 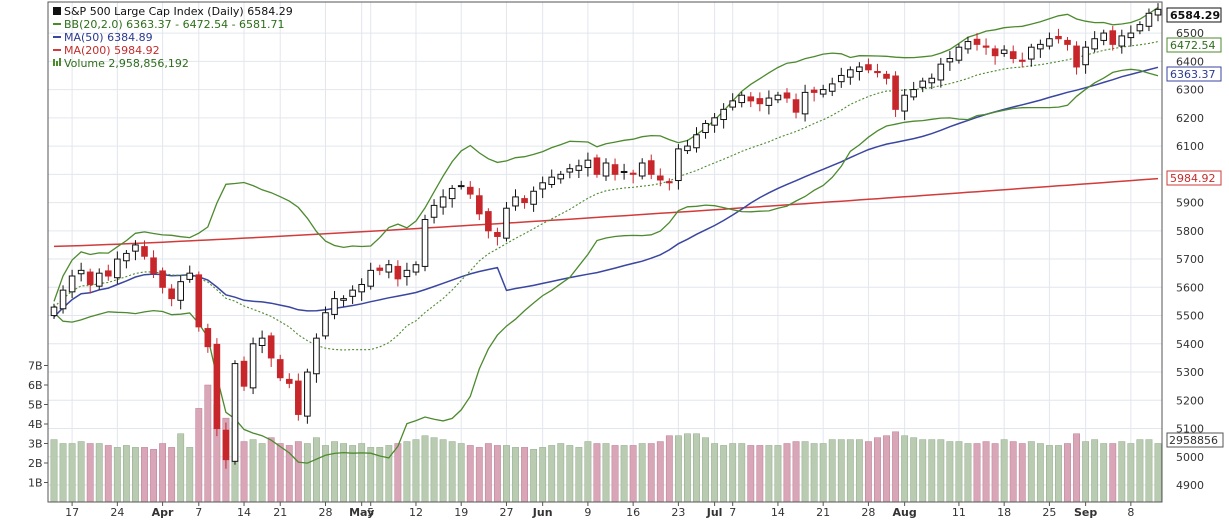 I want to click on legend-price-icon, so click(x=57, y=11).